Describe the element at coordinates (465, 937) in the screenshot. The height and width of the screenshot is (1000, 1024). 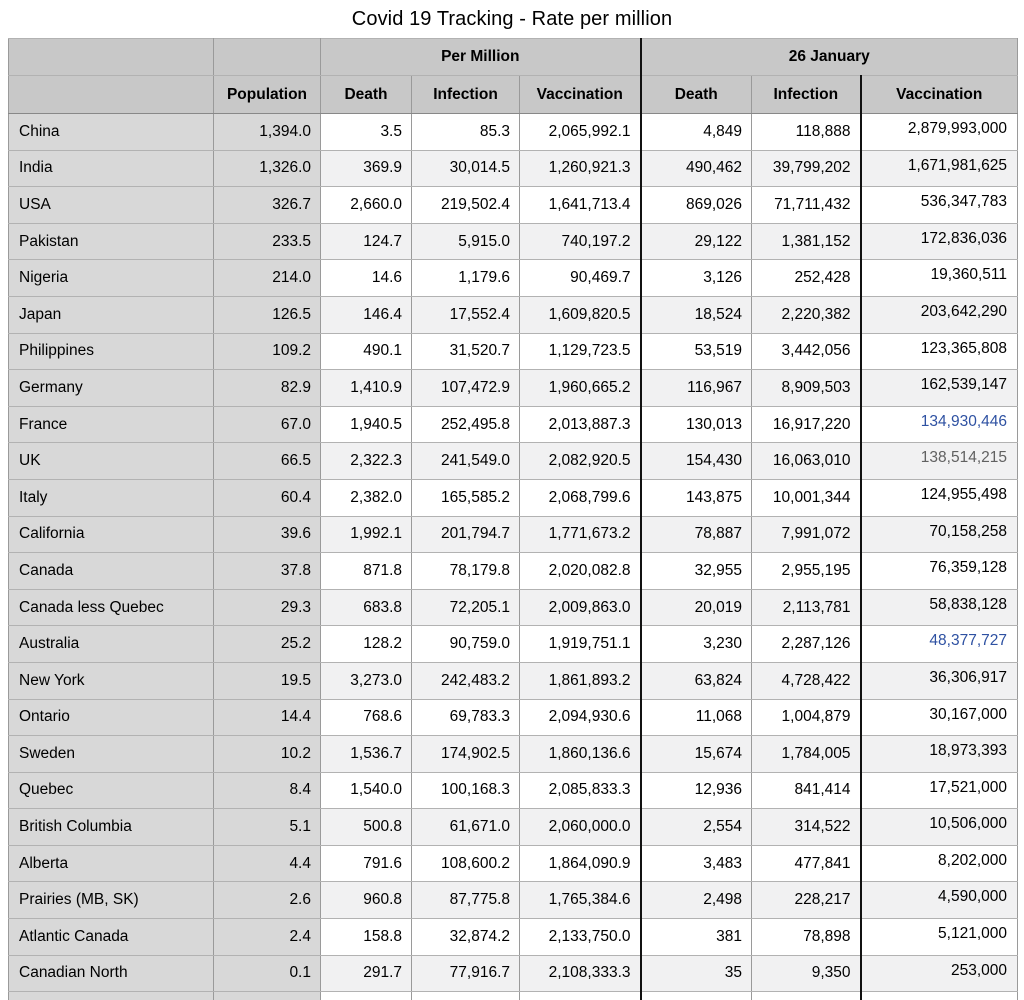
I see `per-million-infection-cell: 32,874.2` at that location.